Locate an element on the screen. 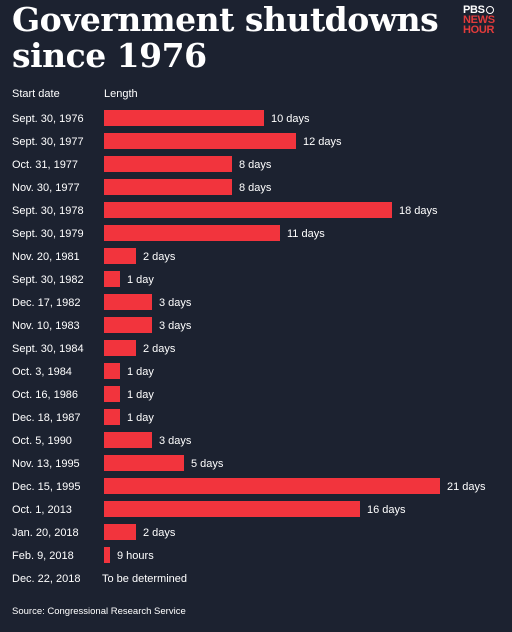  start-date-label: Oct. 3, 1984 is located at coordinates (42, 372).